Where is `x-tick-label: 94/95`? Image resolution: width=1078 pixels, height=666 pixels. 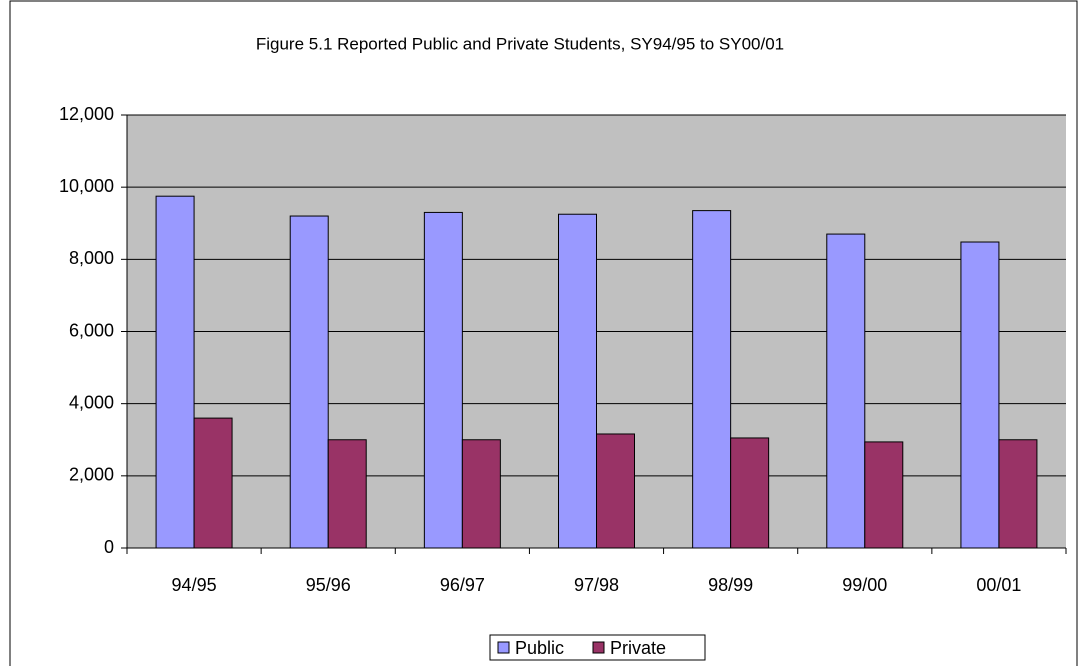
x-tick-label: 94/95 is located at coordinates (194, 585).